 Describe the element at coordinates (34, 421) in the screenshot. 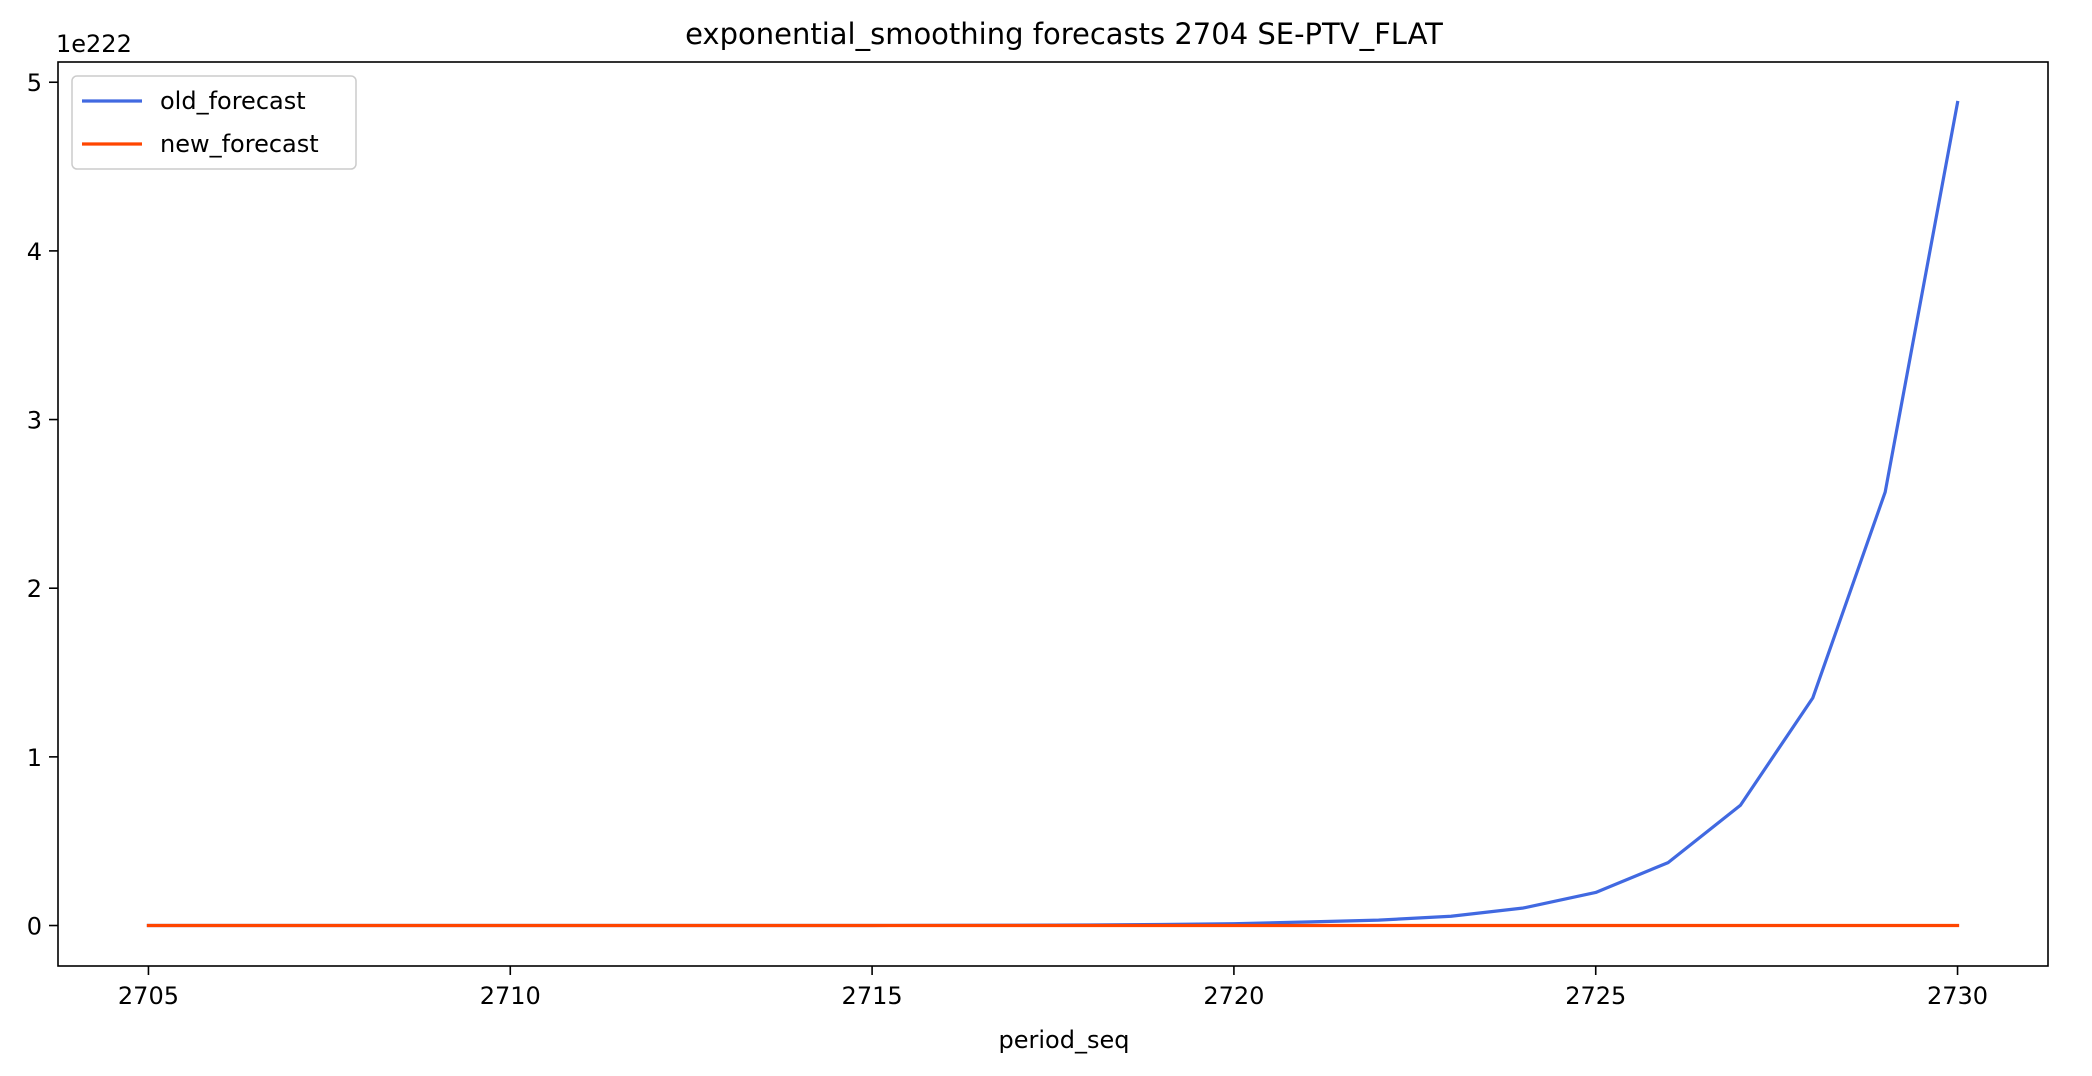

I see `y-tick-label: 3` at that location.